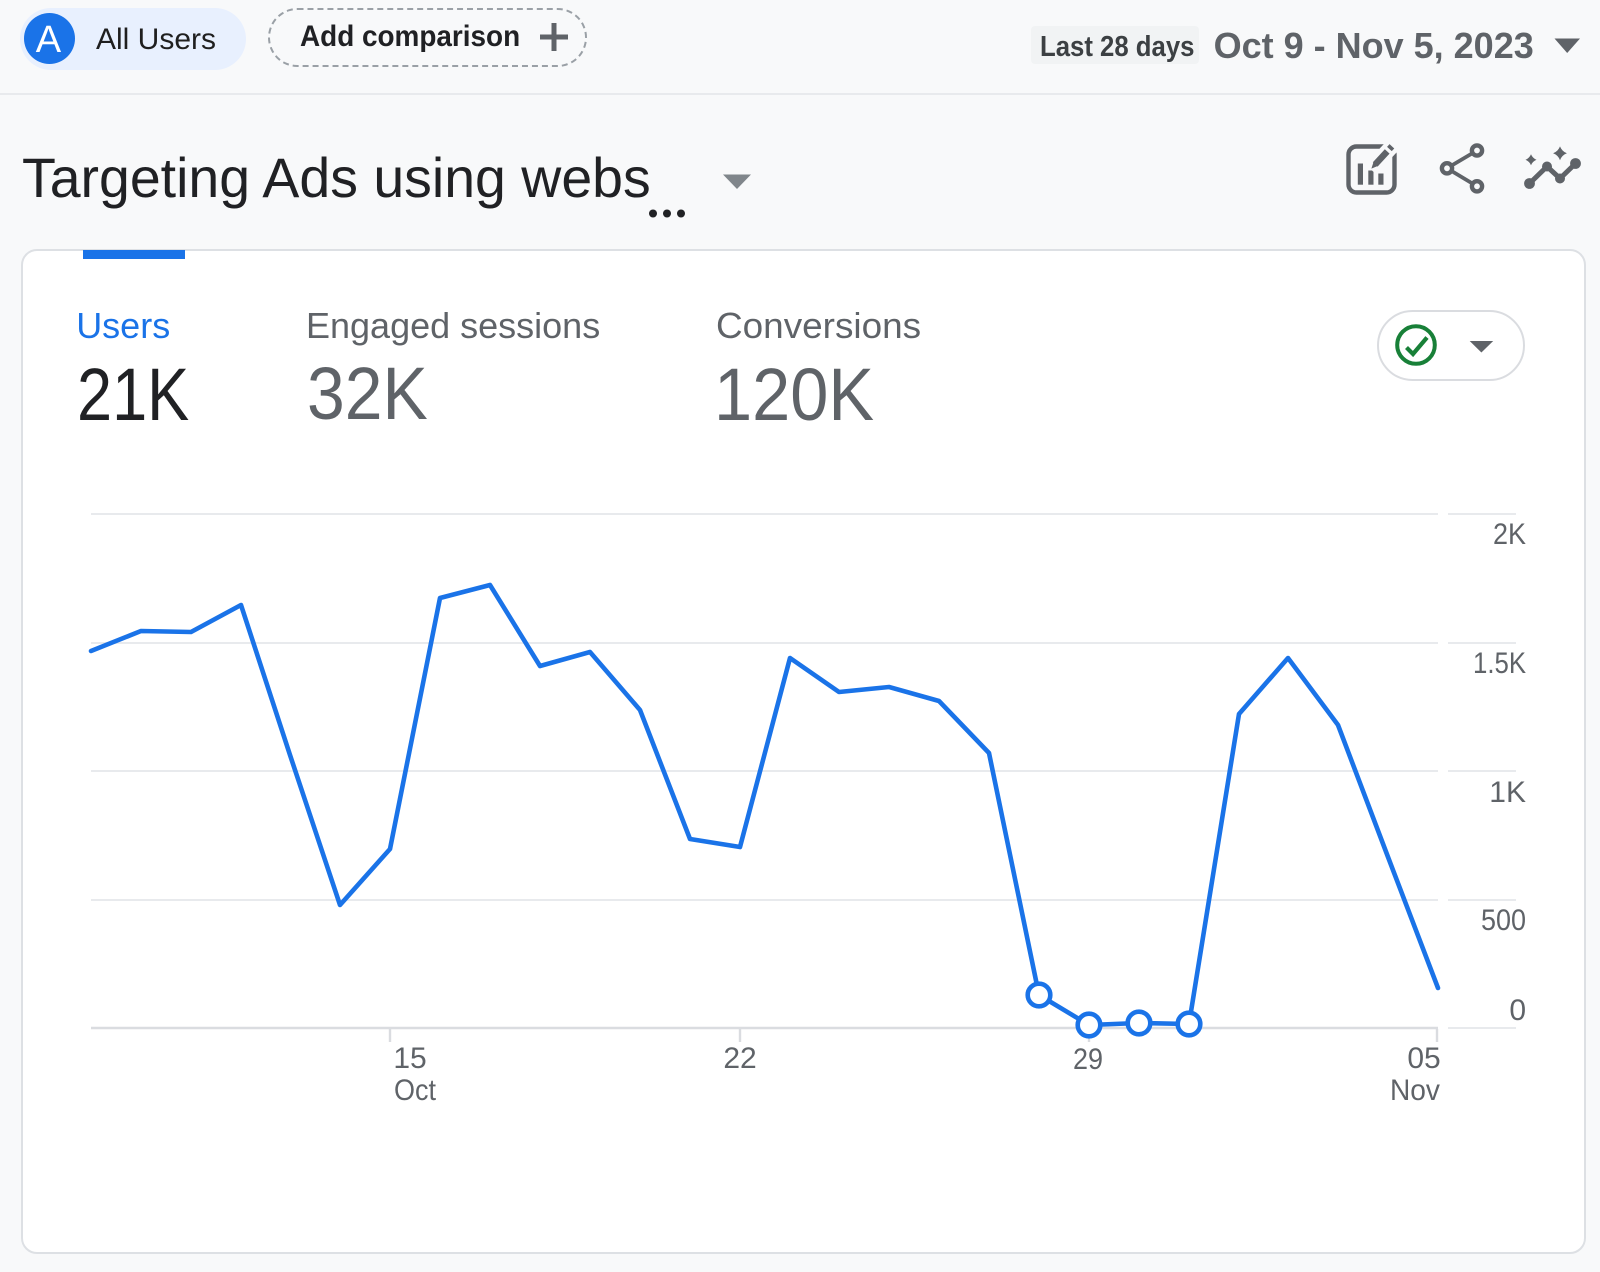 The height and width of the screenshot is (1272, 1600). Describe the element at coordinates (739, 1058) in the screenshot. I see `svg-text: 22` at that location.